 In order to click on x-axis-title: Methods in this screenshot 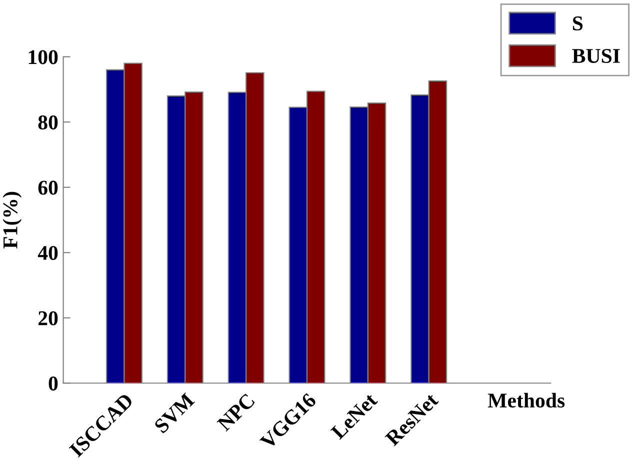, I will do `click(526, 400)`.